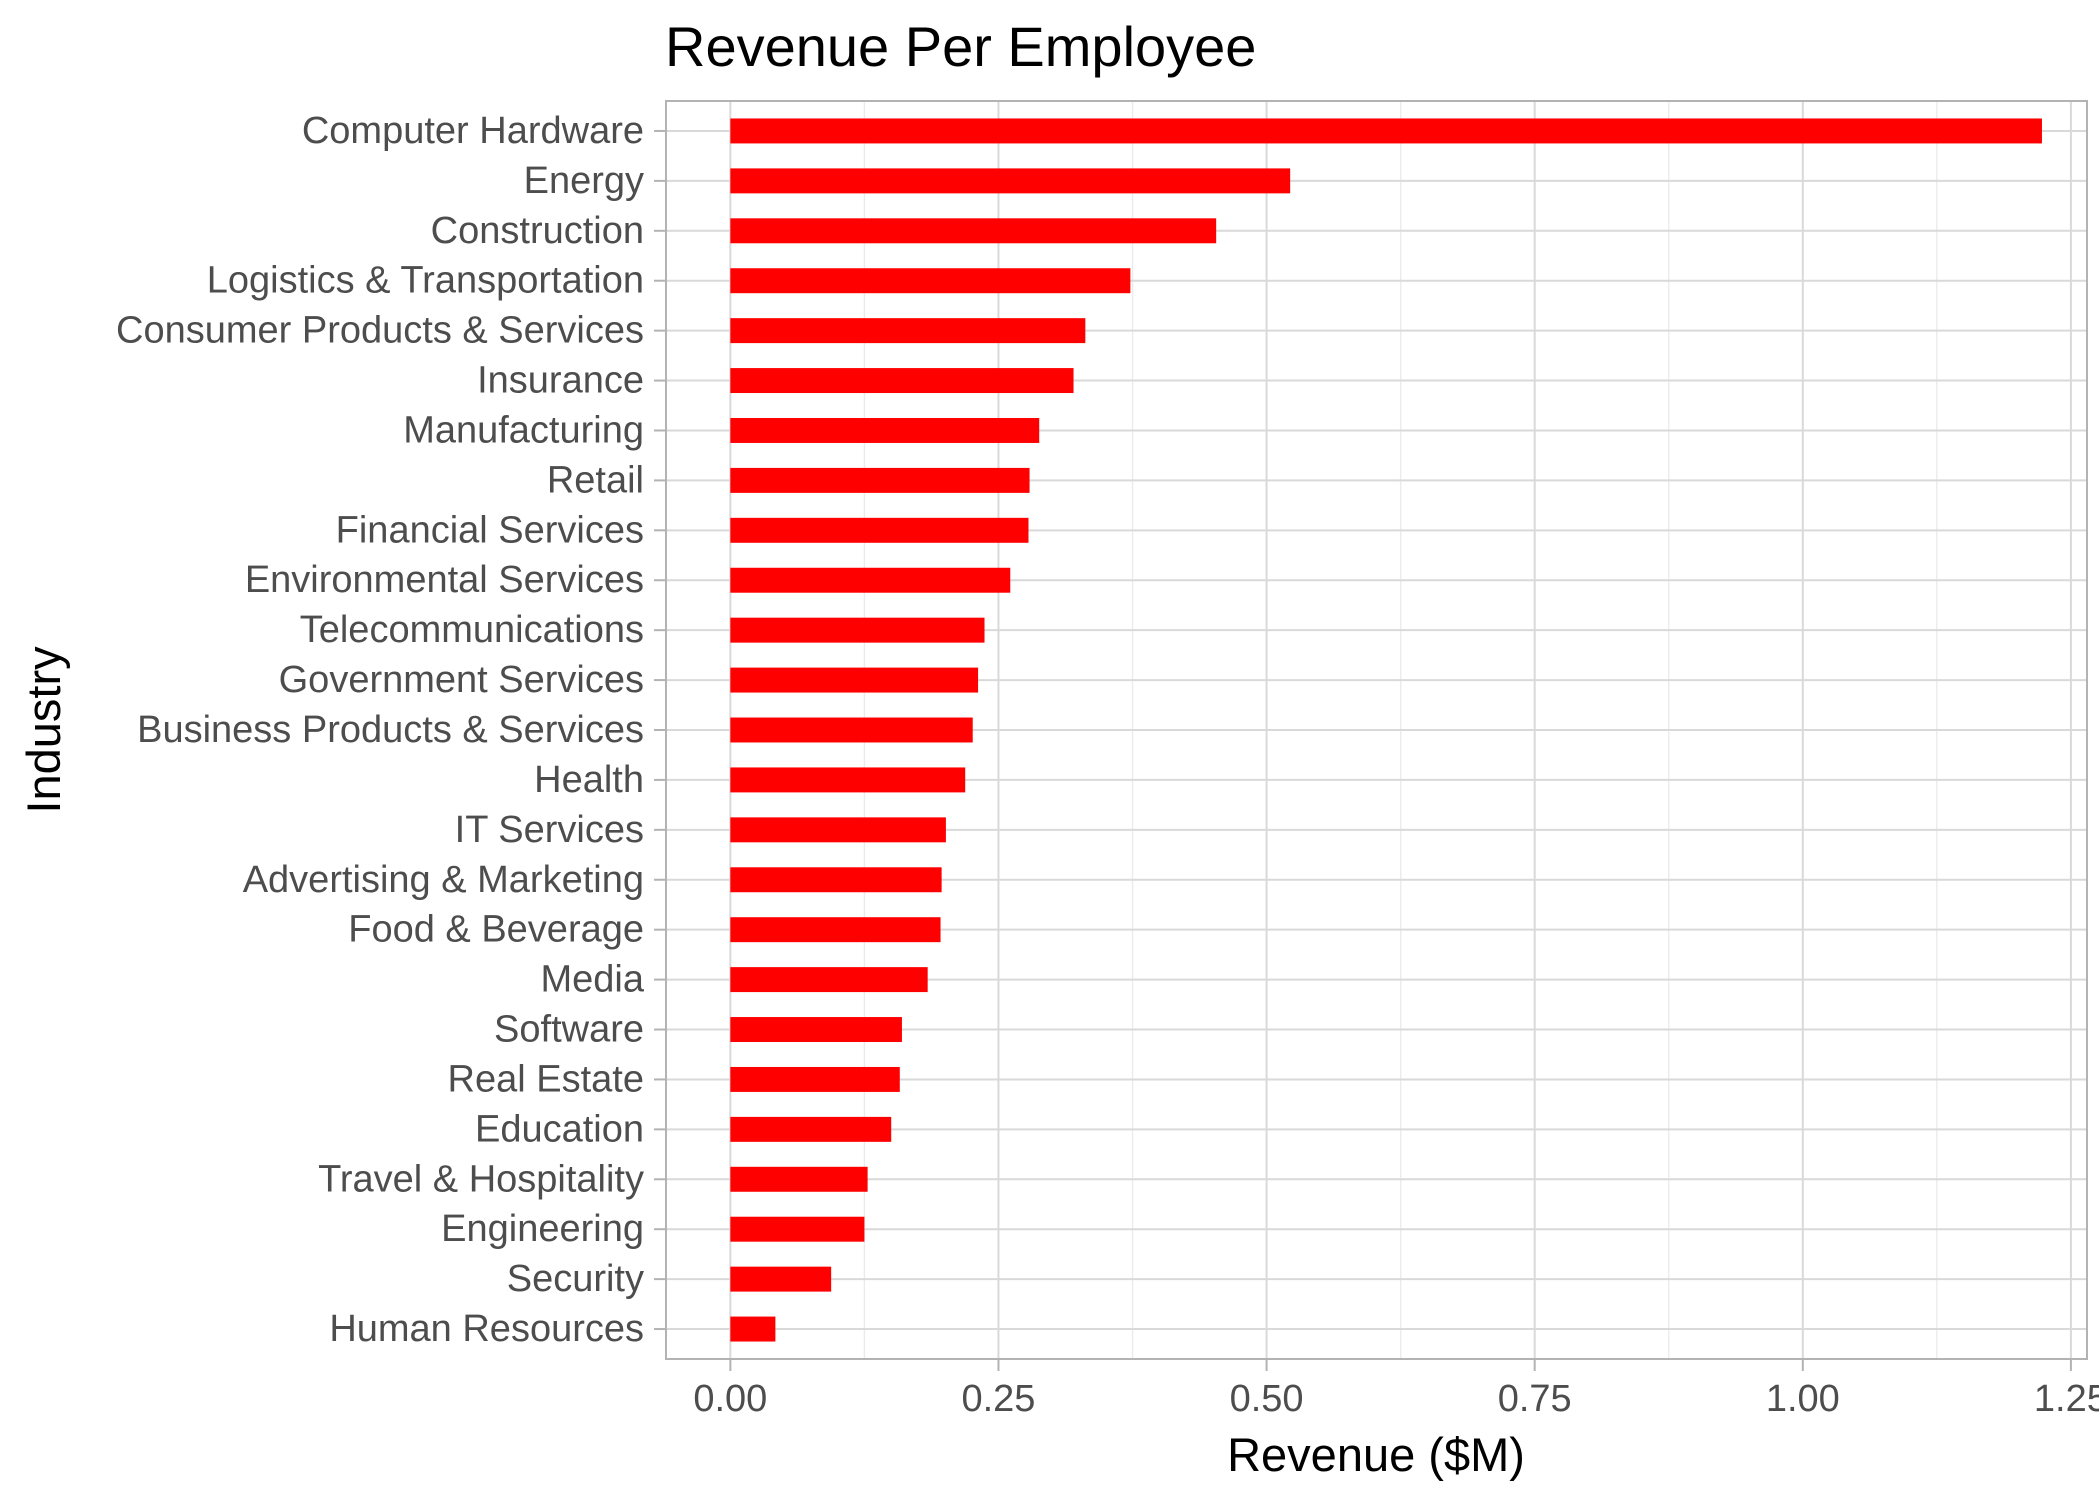 The image size is (2099, 1504). I want to click on y-tick-label: Security, so click(575, 1279).